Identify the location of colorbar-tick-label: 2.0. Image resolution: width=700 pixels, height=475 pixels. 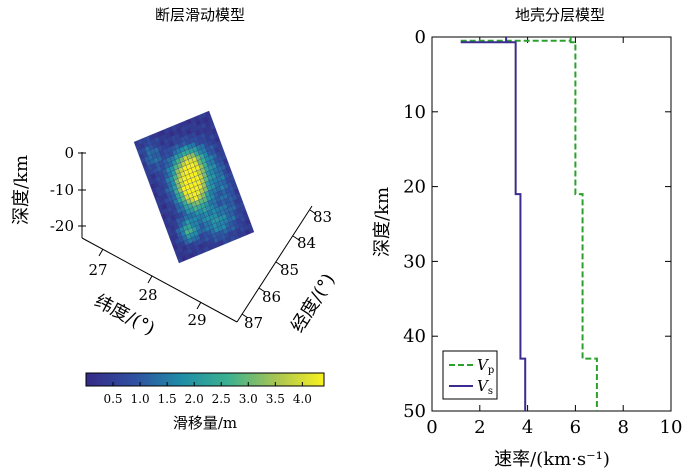
(194, 399).